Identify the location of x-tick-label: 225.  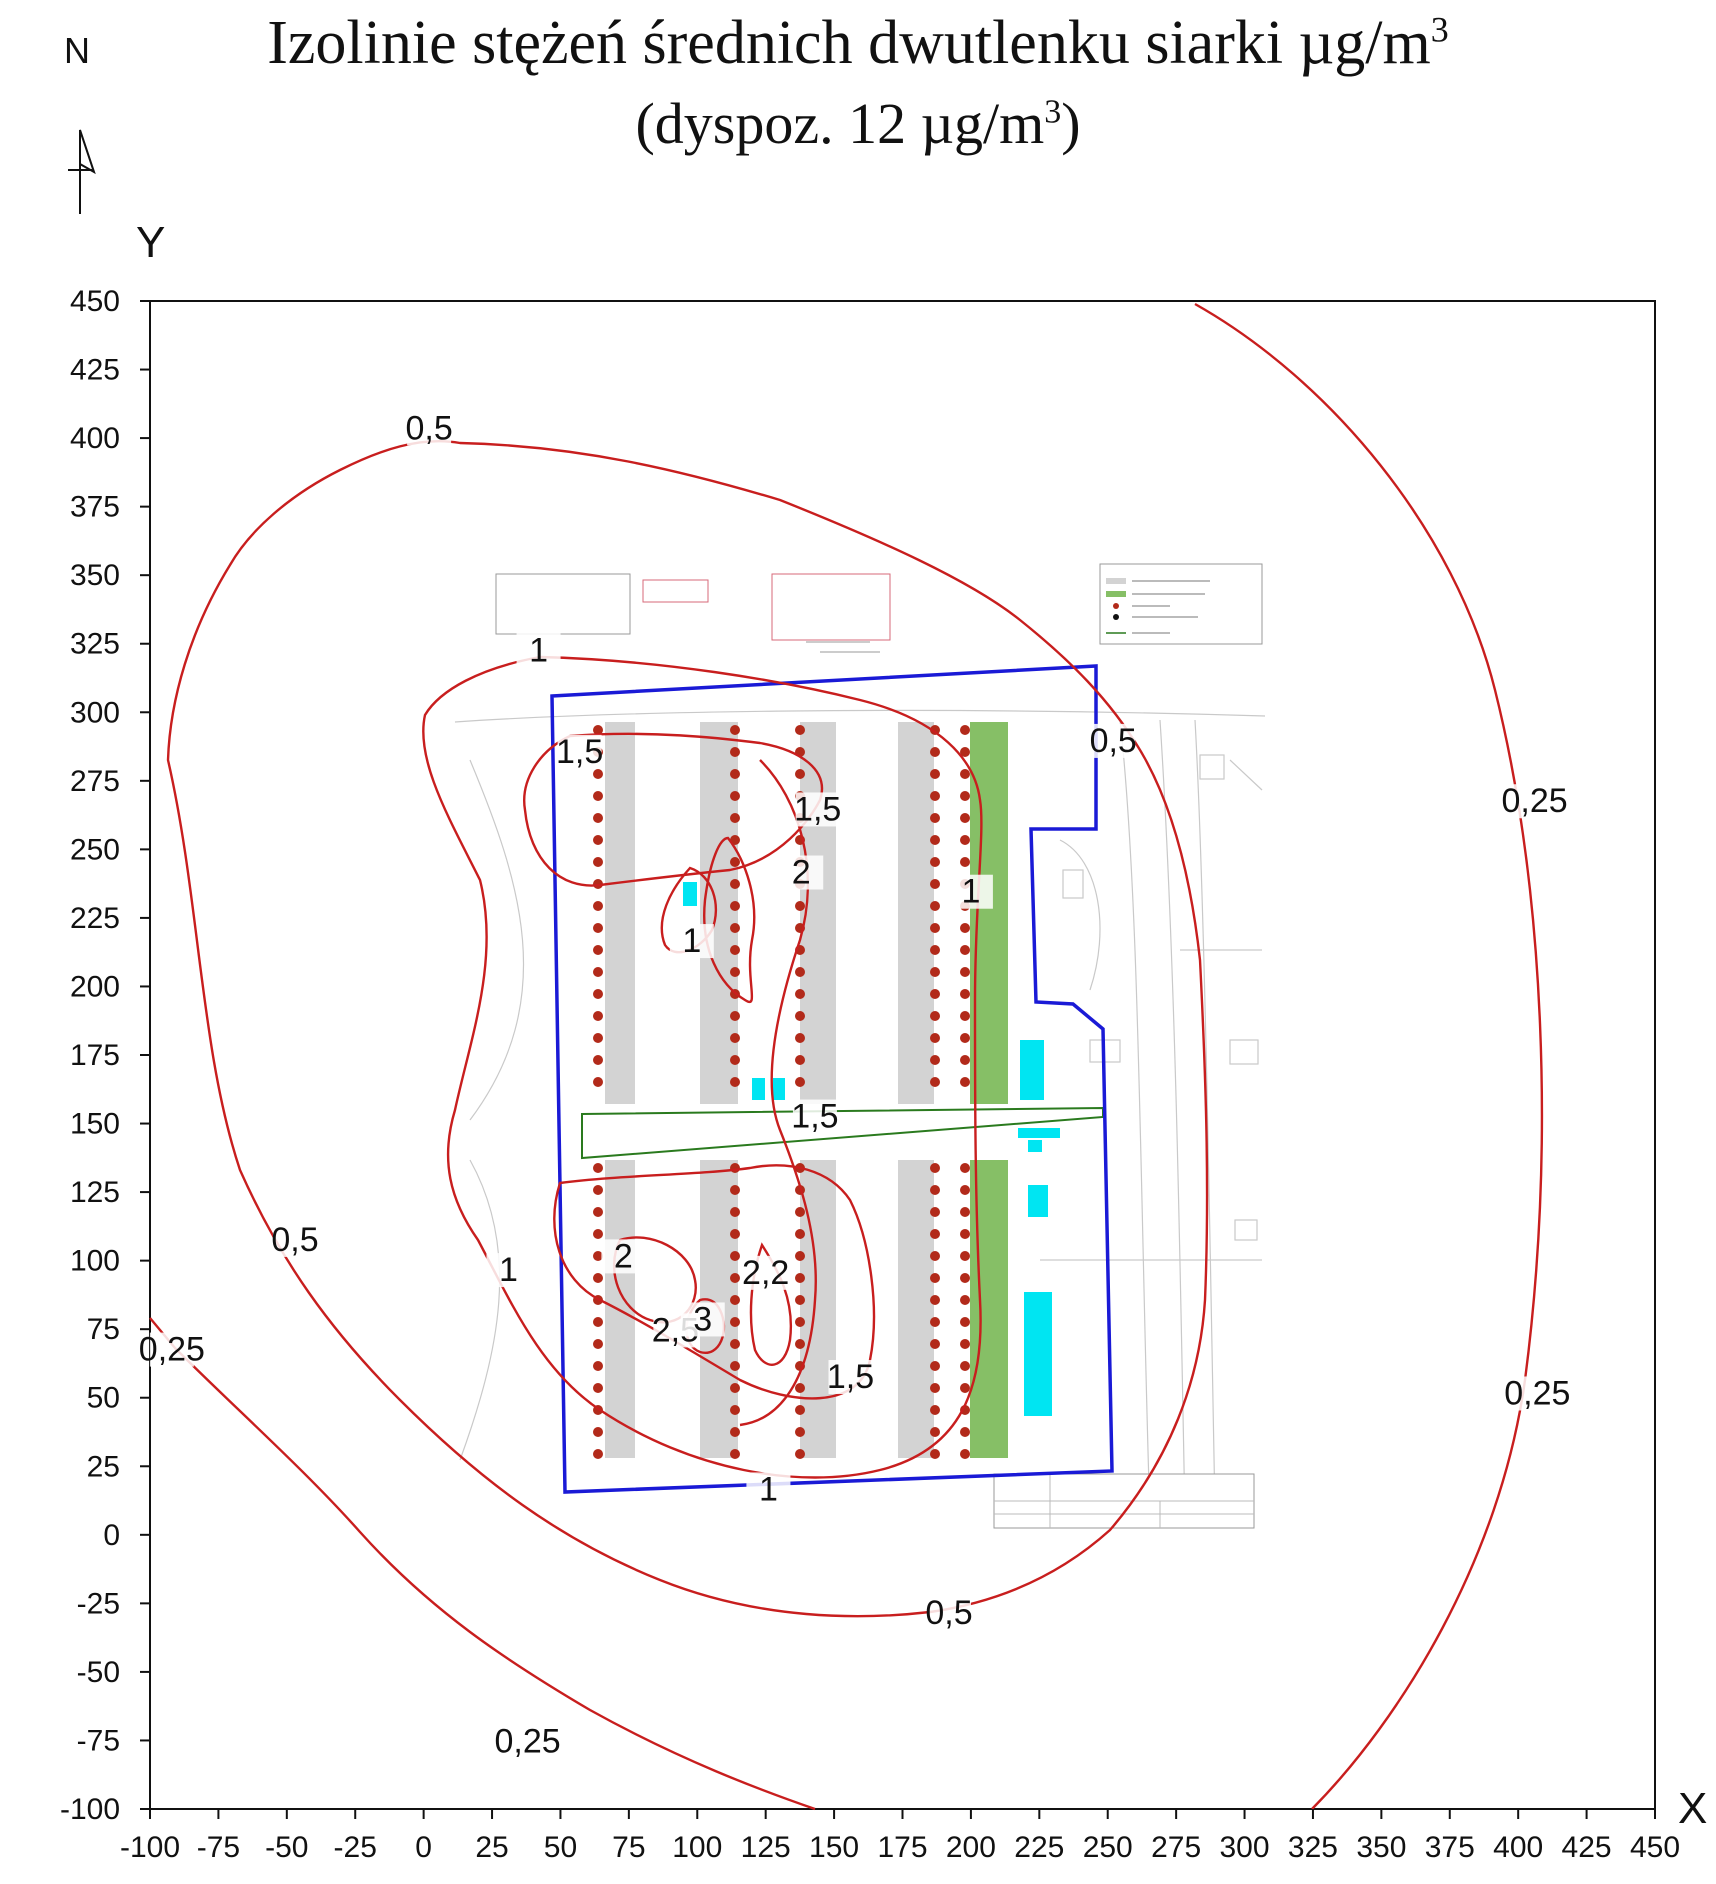
(1039, 1847).